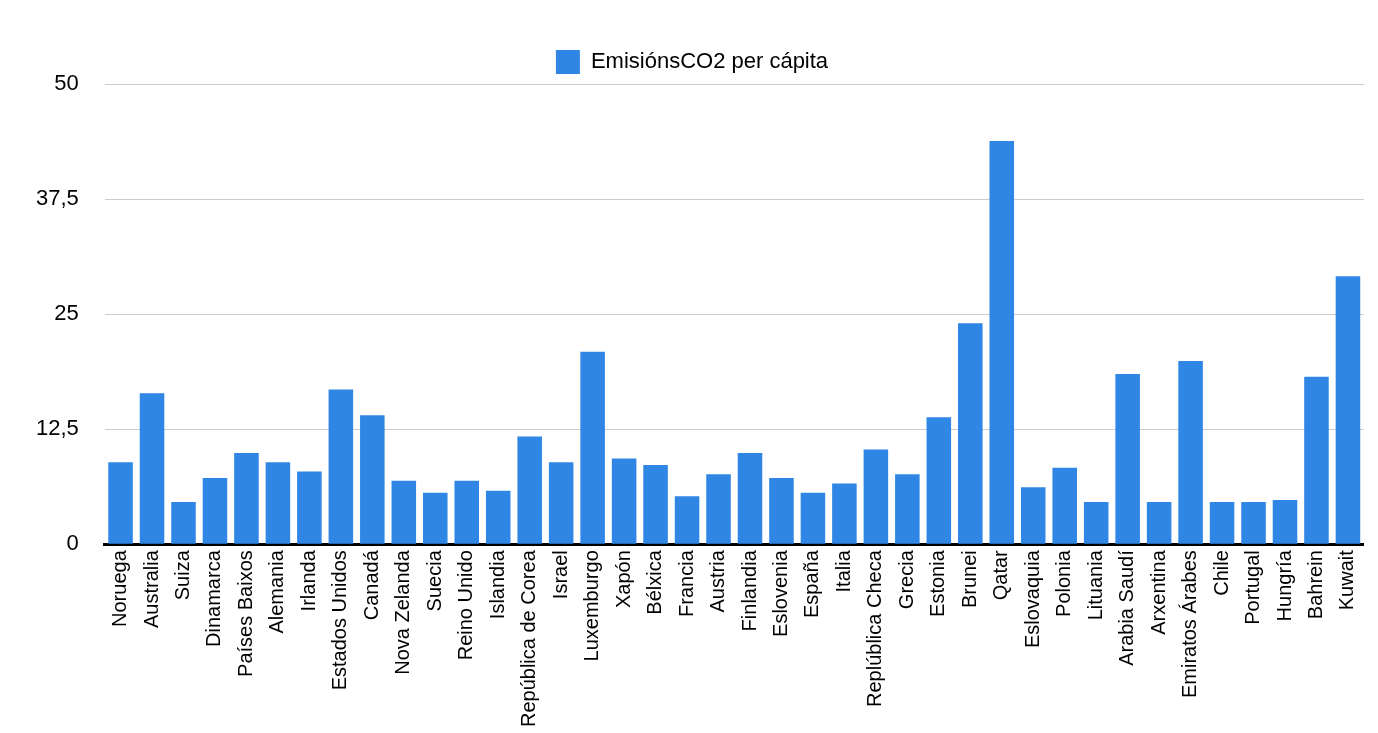  I want to click on y-tick-label: 0, so click(72, 543).